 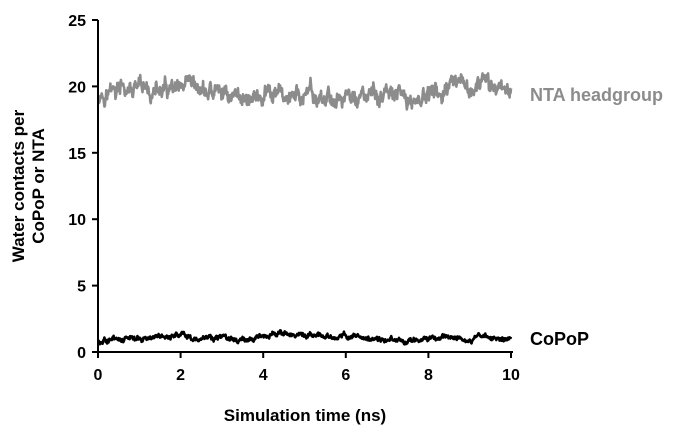 I want to click on series-label-nta-headgroup: NTA headgroup, so click(x=596, y=95).